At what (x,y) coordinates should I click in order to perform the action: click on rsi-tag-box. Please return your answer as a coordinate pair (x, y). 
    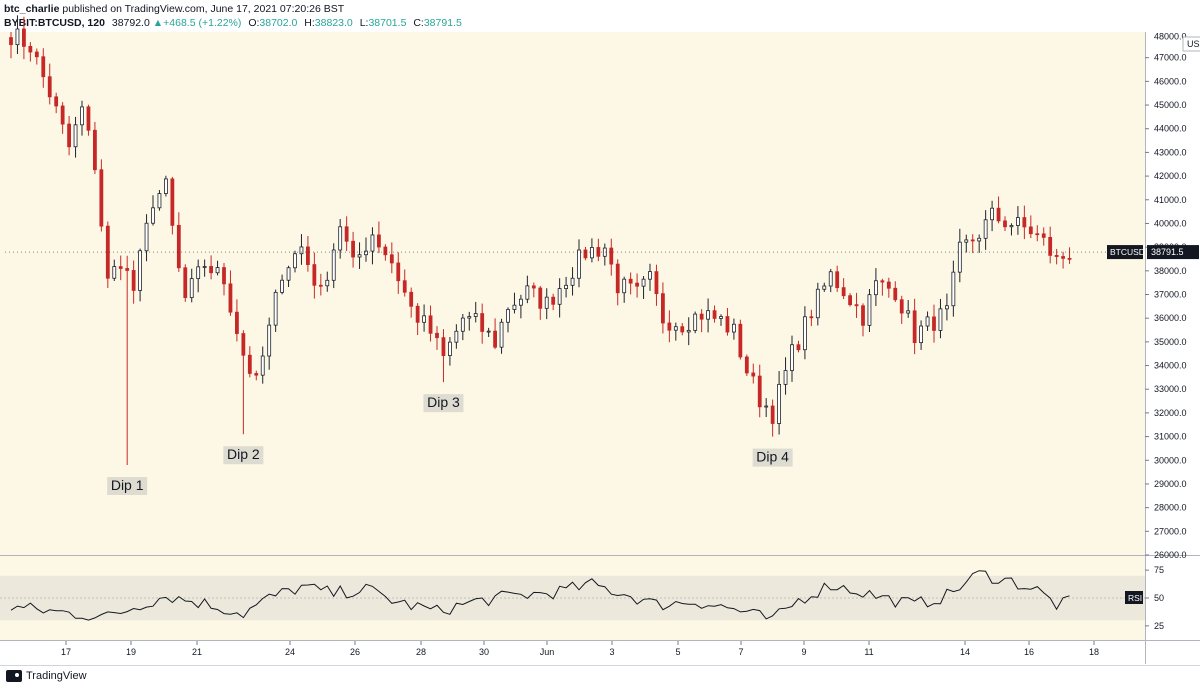
    Looking at the image, I should click on (1134, 597).